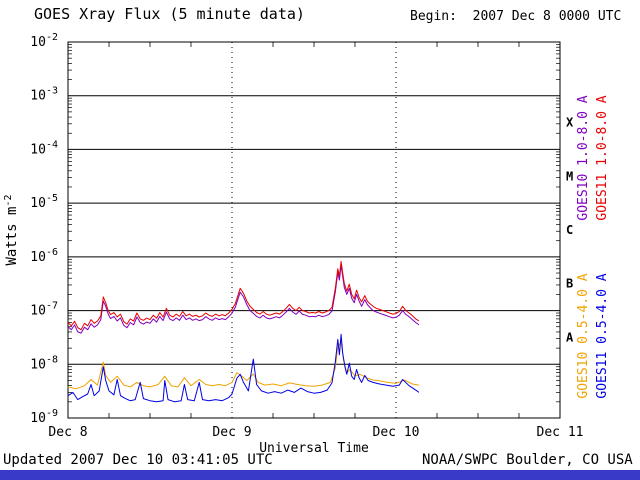  What do you see at coordinates (396, 432) in the screenshot?
I see `x-tick-label: Dec 10` at bounding box center [396, 432].